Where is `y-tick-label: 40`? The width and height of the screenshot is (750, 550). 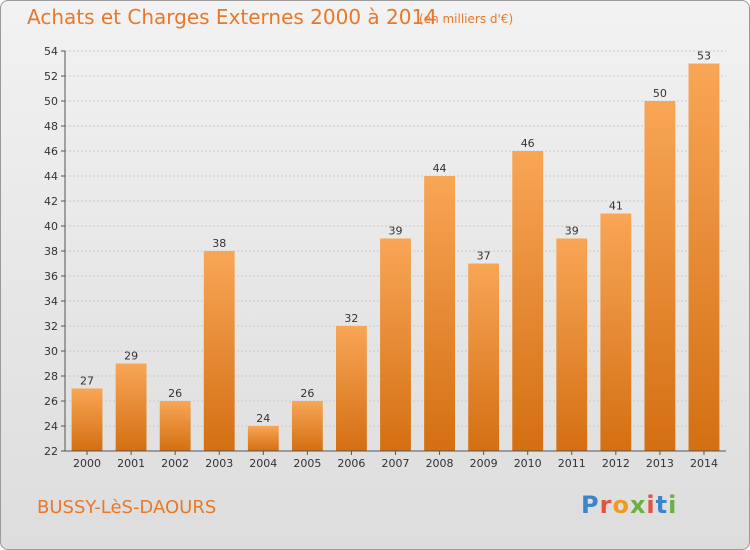 y-tick-label: 40 is located at coordinates (51, 226).